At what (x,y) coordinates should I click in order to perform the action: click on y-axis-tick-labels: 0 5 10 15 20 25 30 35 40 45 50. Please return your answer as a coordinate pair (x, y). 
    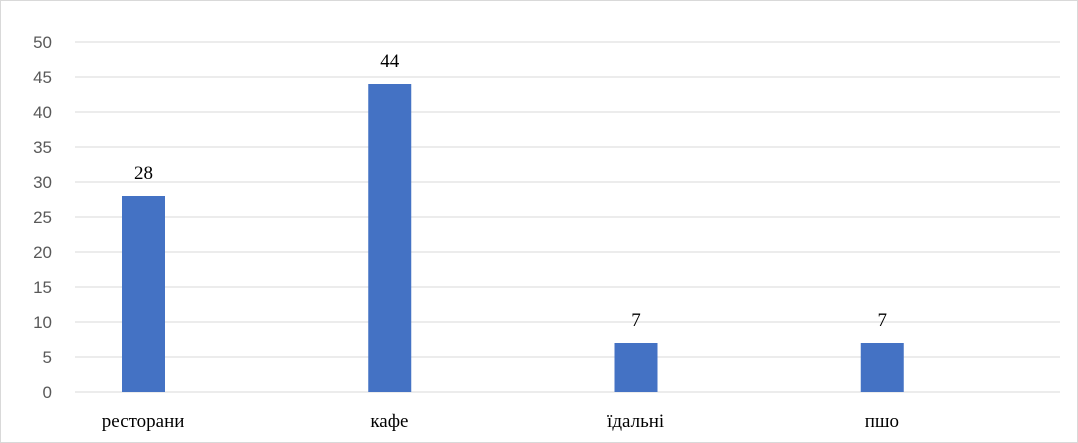
    Looking at the image, I should click on (42, 217).